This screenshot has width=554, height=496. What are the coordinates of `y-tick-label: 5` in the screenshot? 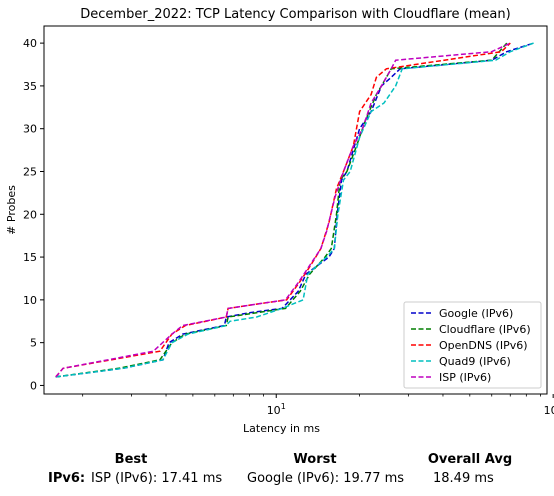 It's located at (33, 343).